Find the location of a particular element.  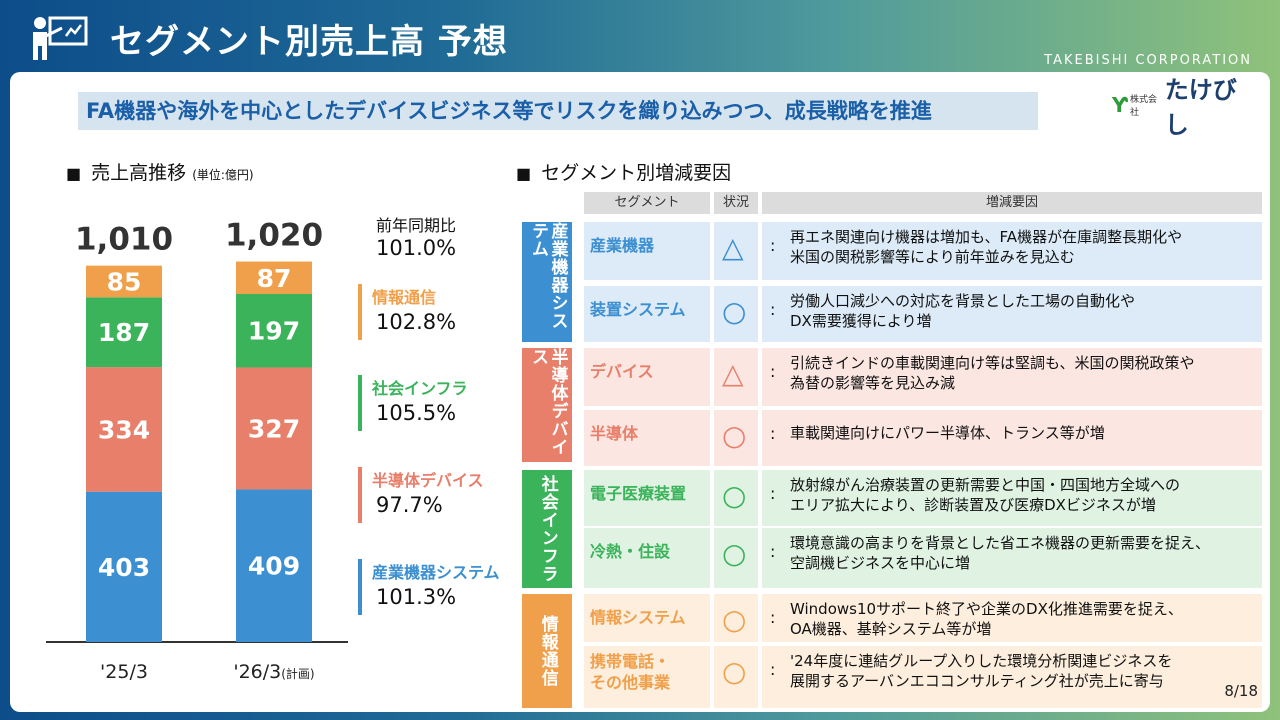

reason-text: 労働人口減少への対応を背景とした工場の自動化や DX需要獲得により増 is located at coordinates (962, 312).